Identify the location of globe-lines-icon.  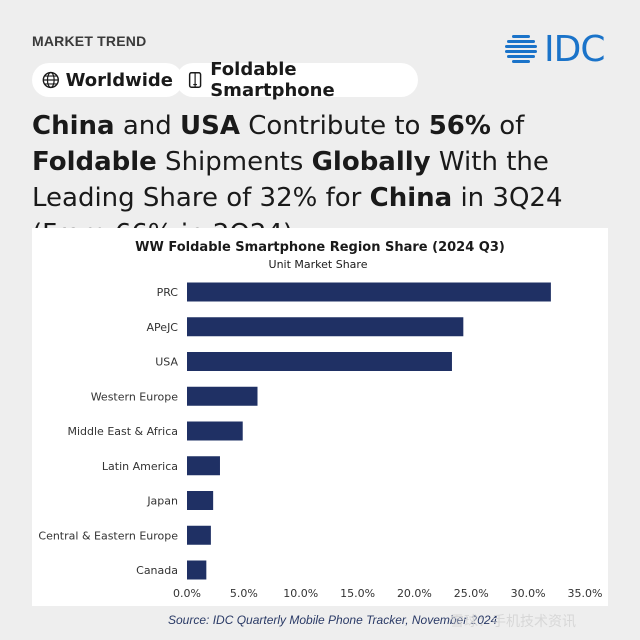
(521, 49).